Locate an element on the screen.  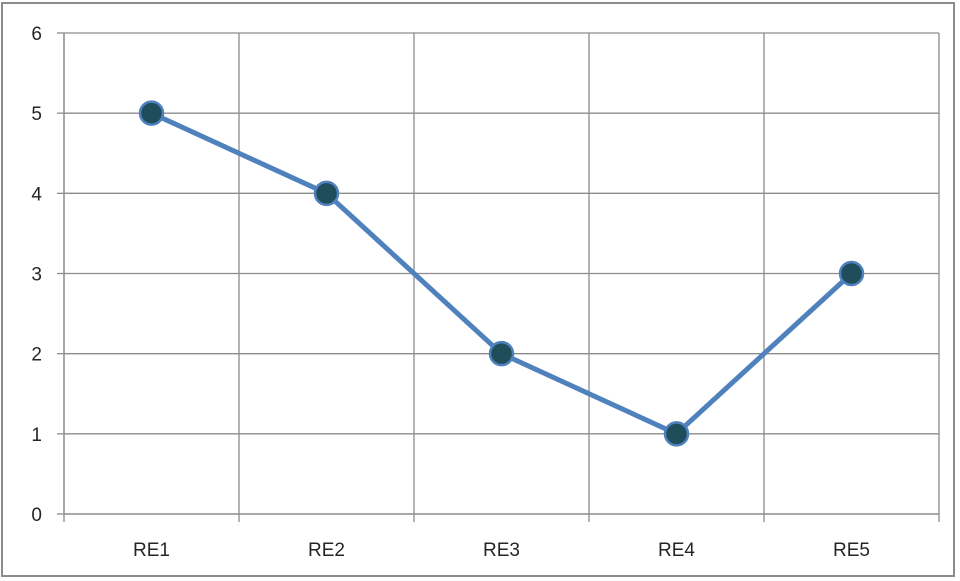
x-tick-label: RE3 is located at coordinates (501, 550).